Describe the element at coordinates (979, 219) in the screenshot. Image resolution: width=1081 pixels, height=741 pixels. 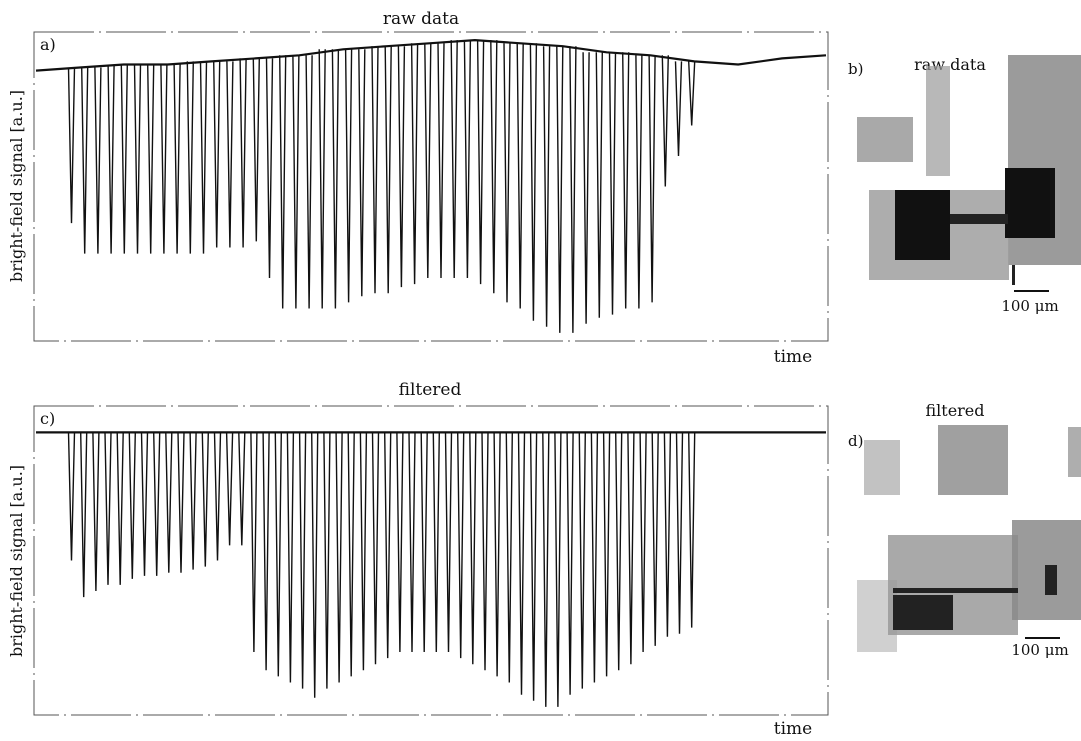
I see `cell-black-bridge` at that location.